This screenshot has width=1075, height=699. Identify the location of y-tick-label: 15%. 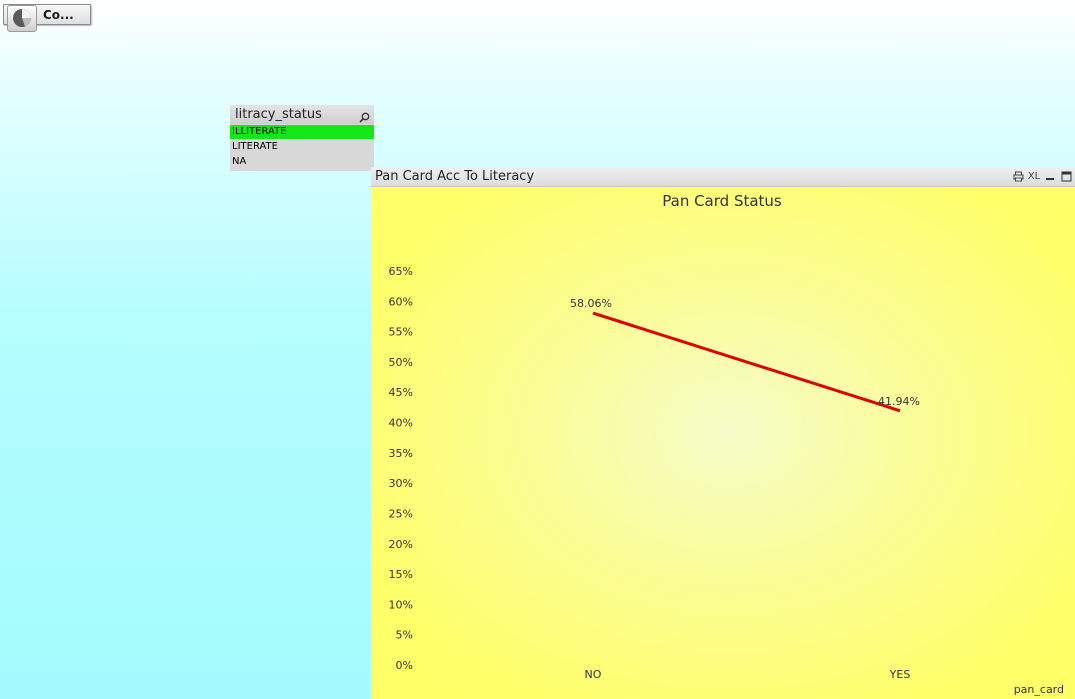
(401, 574).